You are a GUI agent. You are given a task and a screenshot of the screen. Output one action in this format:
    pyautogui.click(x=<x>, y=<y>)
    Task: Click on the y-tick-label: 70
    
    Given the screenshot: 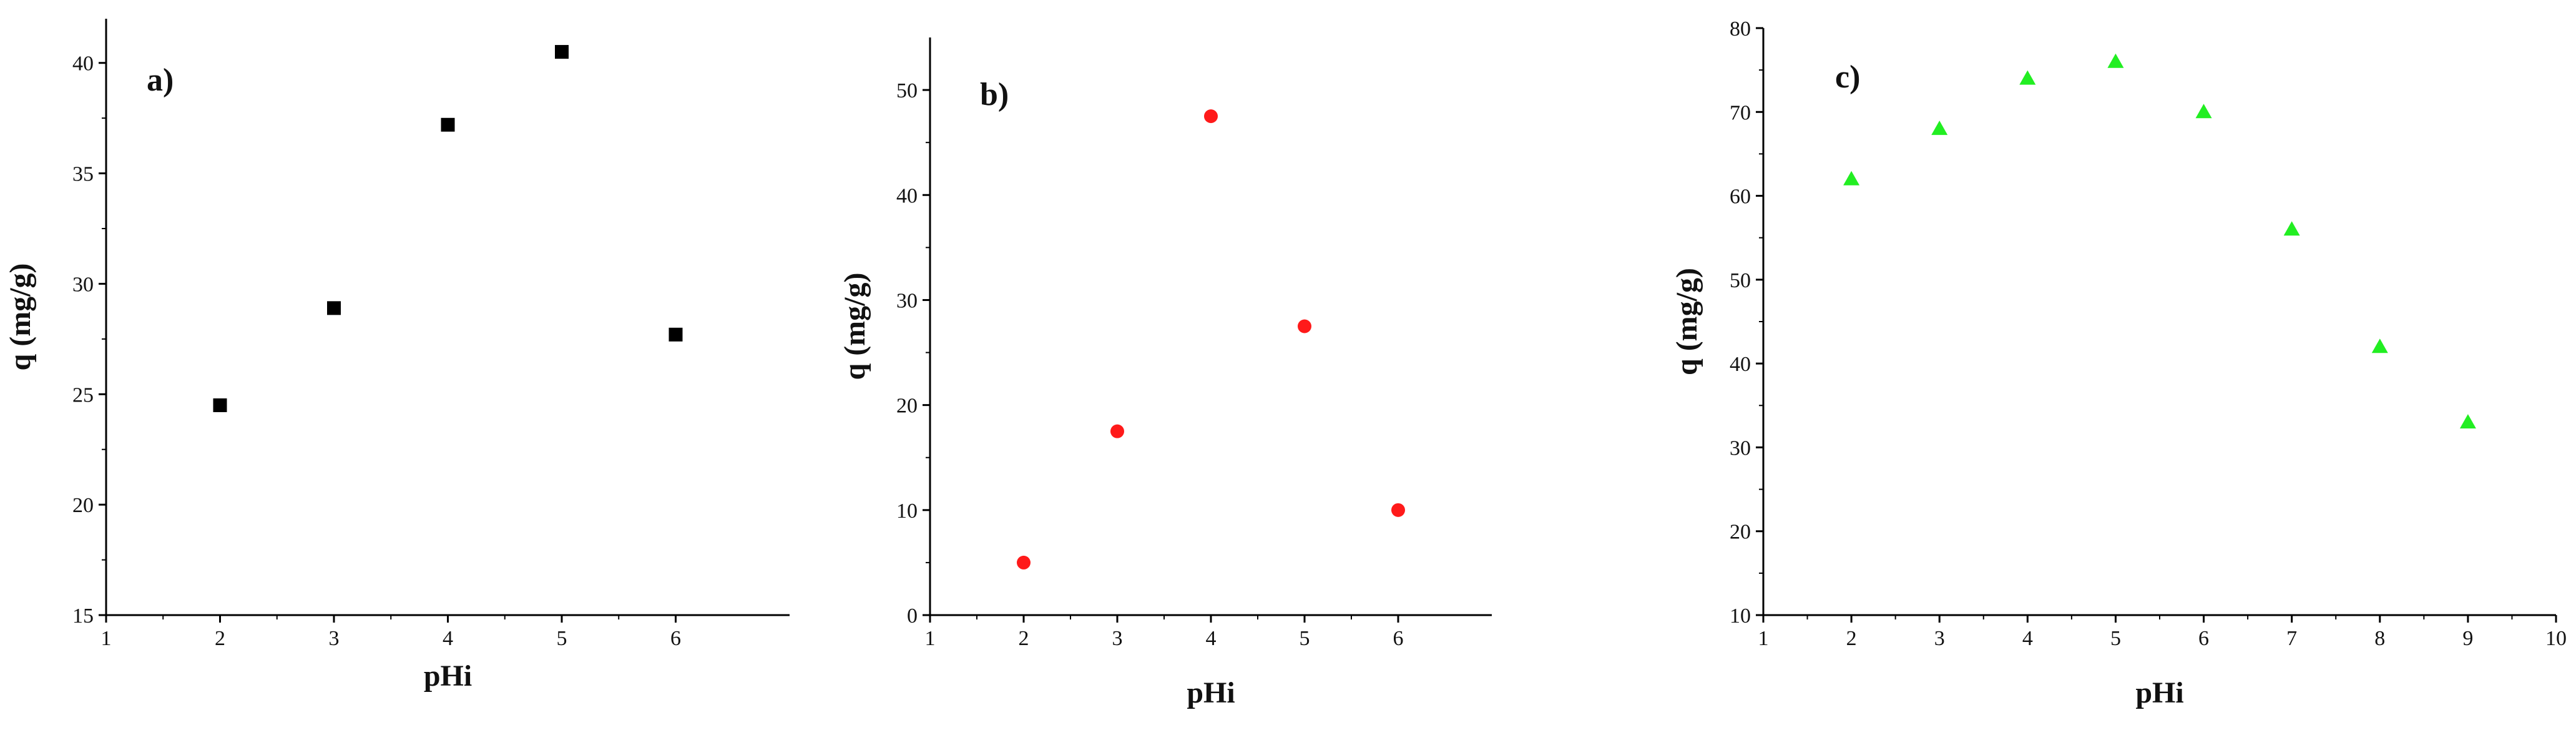 What is the action you would take?
    pyautogui.click(x=1740, y=112)
    